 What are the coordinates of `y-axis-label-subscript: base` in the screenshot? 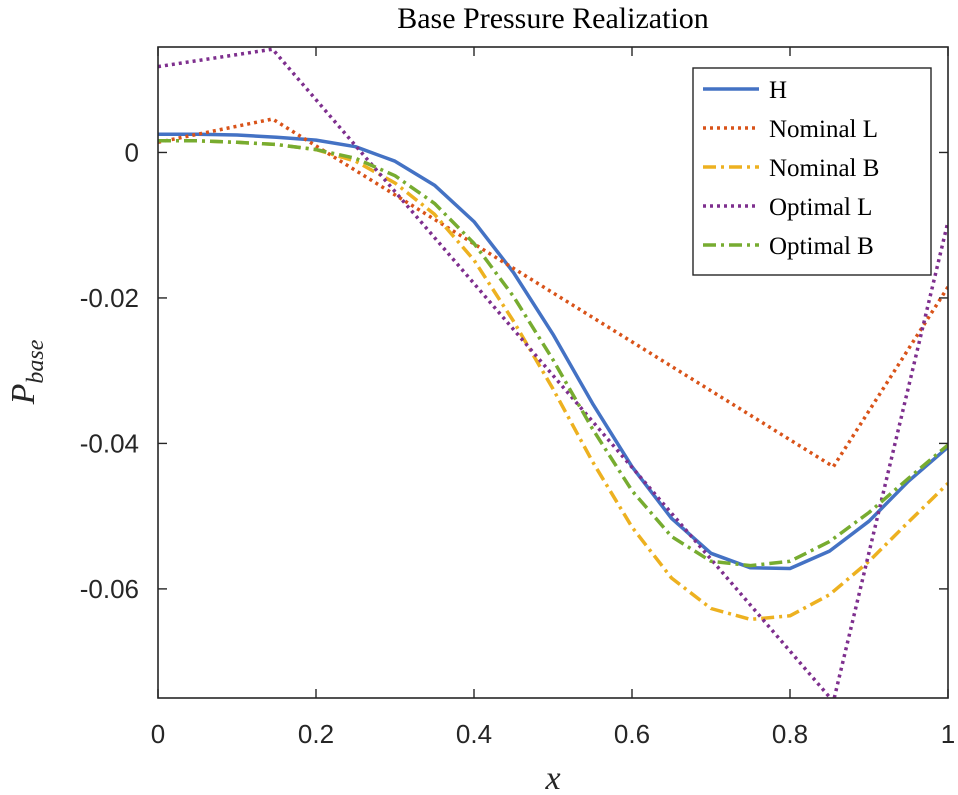 It's located at (36, 361).